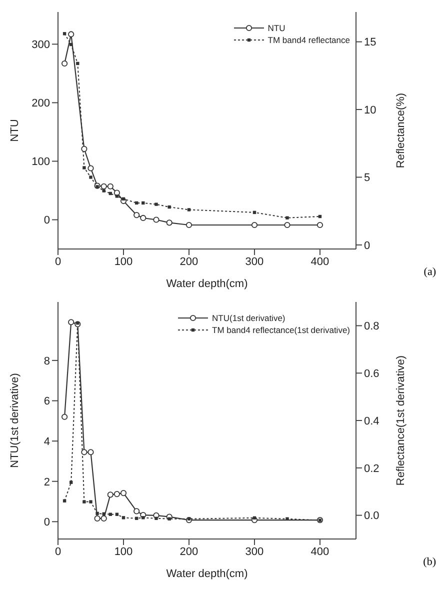  I want to click on y-tick-label: 100, so click(41, 162).